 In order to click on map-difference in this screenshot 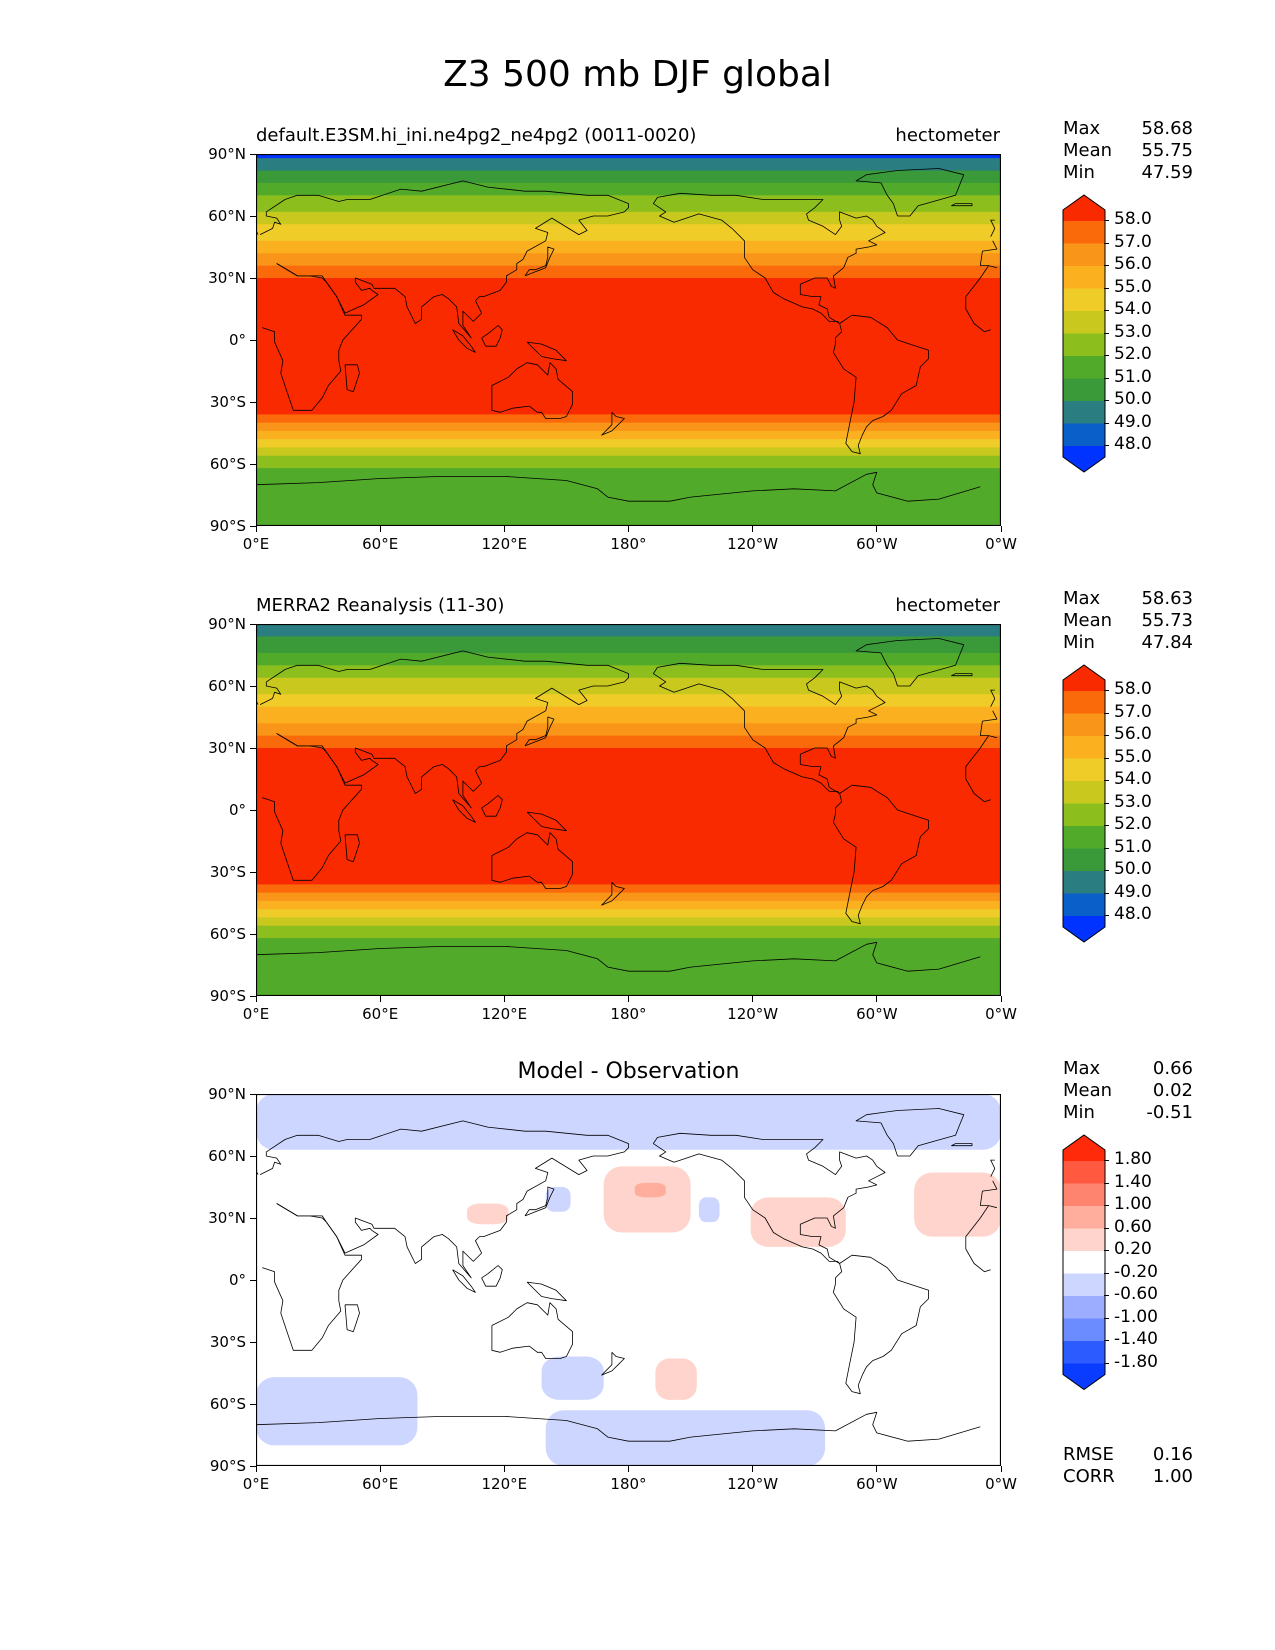, I will do `click(628, 1280)`.